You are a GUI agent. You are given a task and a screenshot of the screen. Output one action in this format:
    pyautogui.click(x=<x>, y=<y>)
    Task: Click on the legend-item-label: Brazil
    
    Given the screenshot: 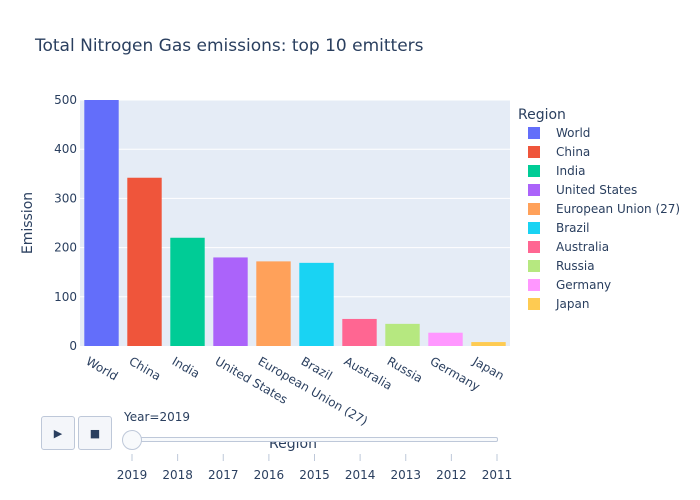 What is the action you would take?
    pyautogui.click(x=573, y=228)
    